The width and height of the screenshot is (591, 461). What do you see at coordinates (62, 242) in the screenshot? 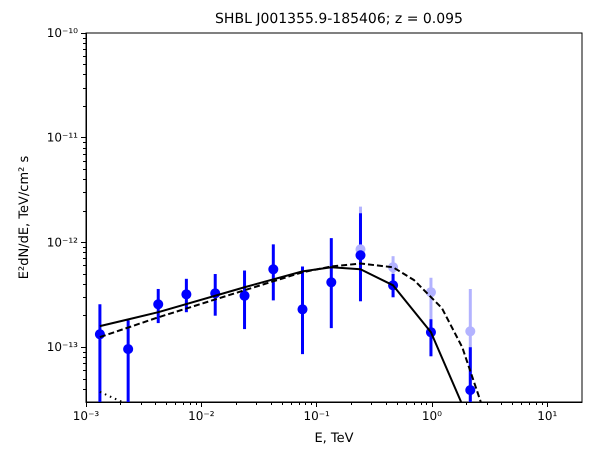
I see `y-tick-label: 10⁻¹²` at bounding box center [62, 242].